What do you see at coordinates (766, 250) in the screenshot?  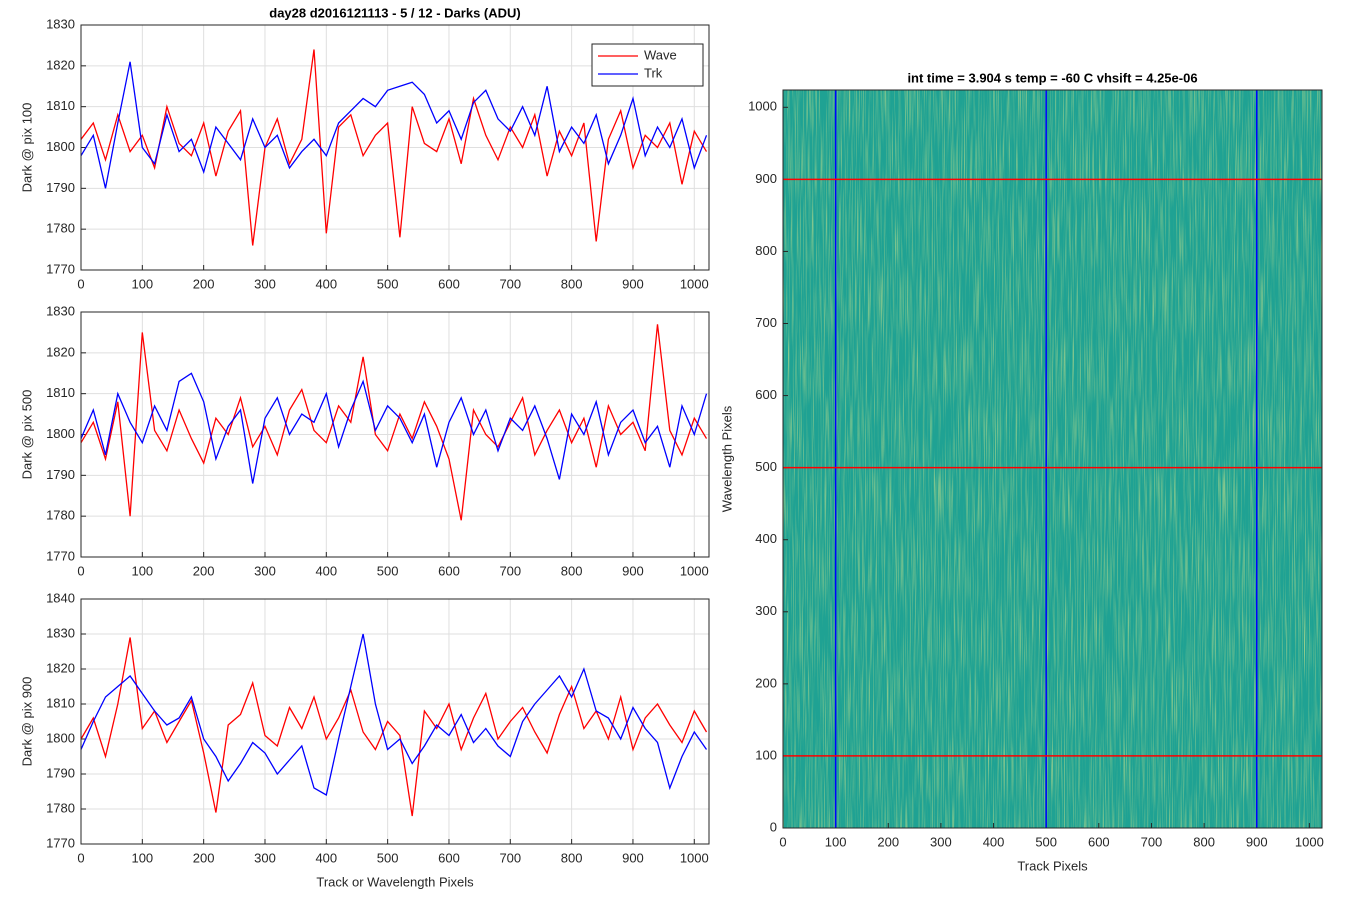 I see `y-tick-label: 800` at bounding box center [766, 250].